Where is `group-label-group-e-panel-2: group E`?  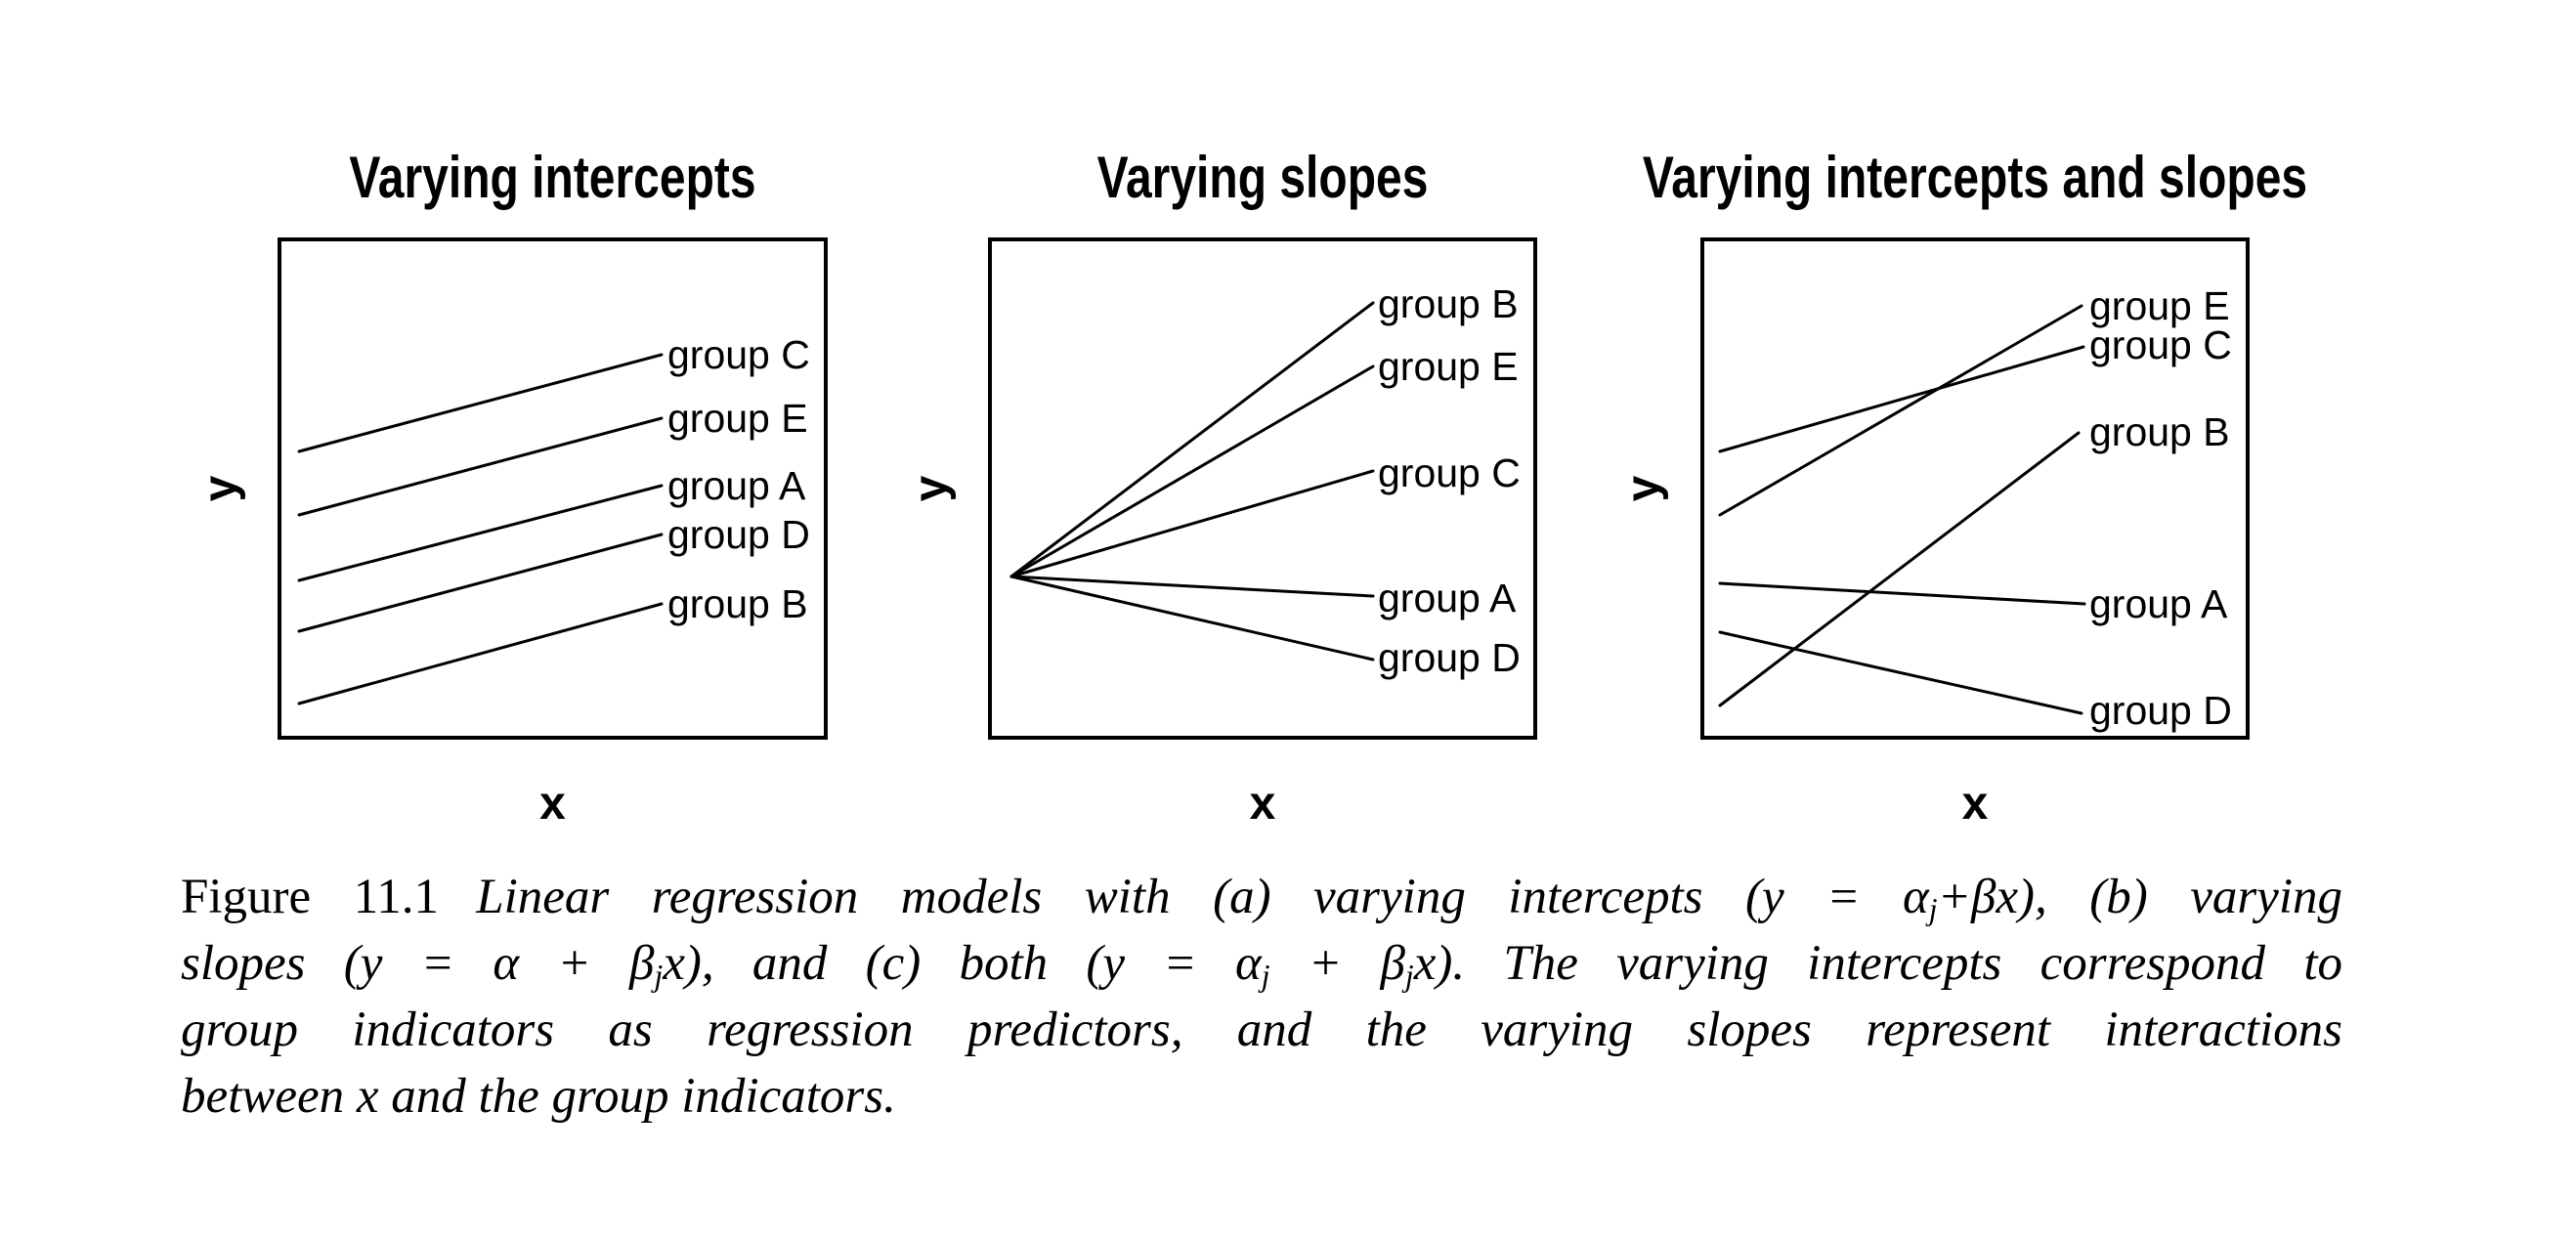
group-label-group-e-panel-2: group E is located at coordinates (1448, 366).